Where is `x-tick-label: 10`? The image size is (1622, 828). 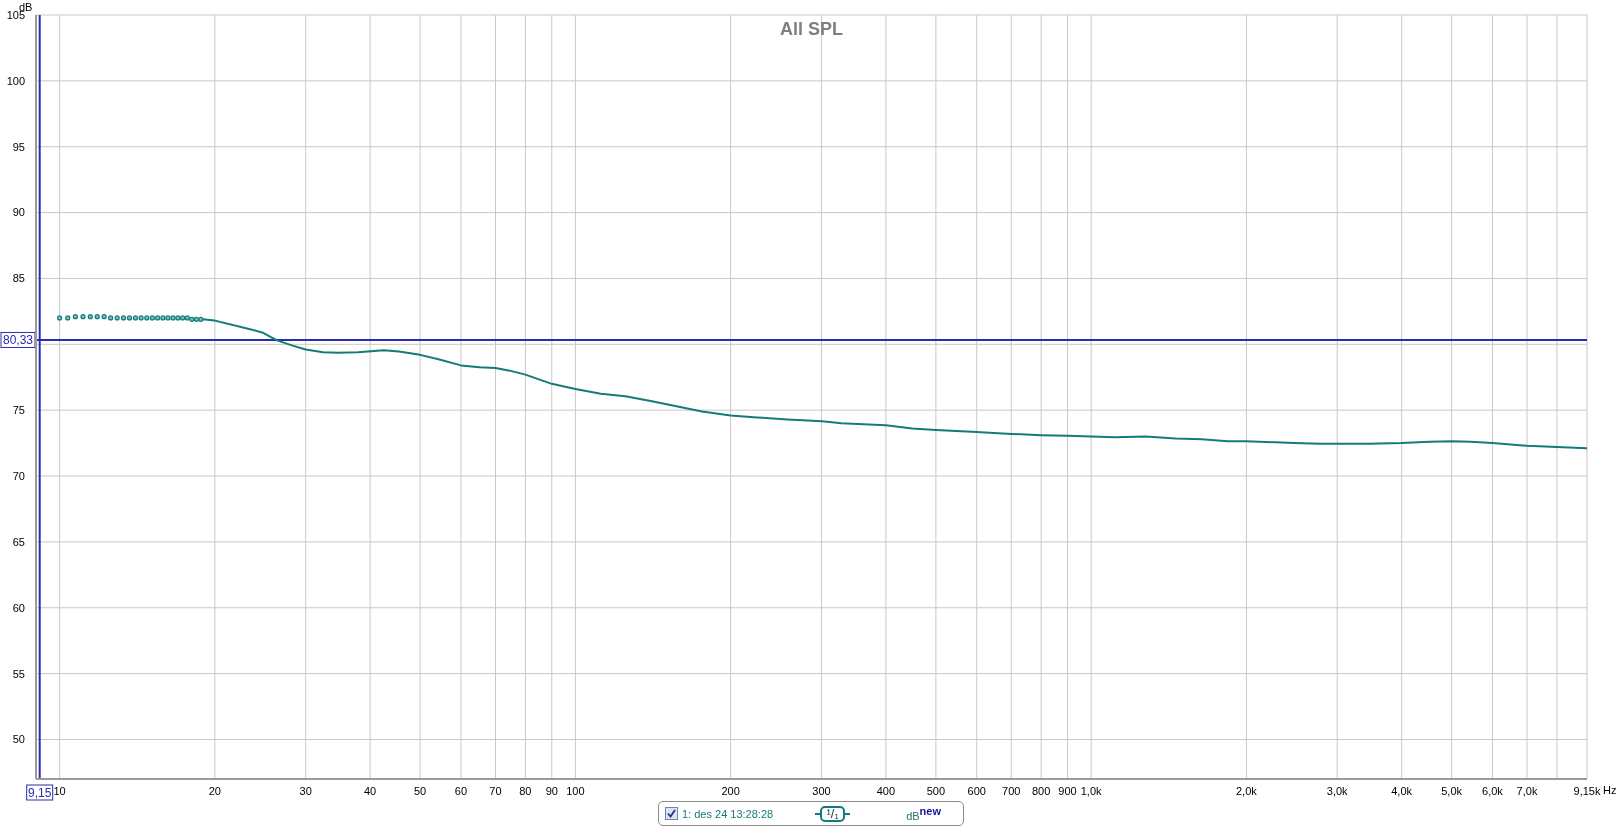
x-tick-label: 10 is located at coordinates (59, 790).